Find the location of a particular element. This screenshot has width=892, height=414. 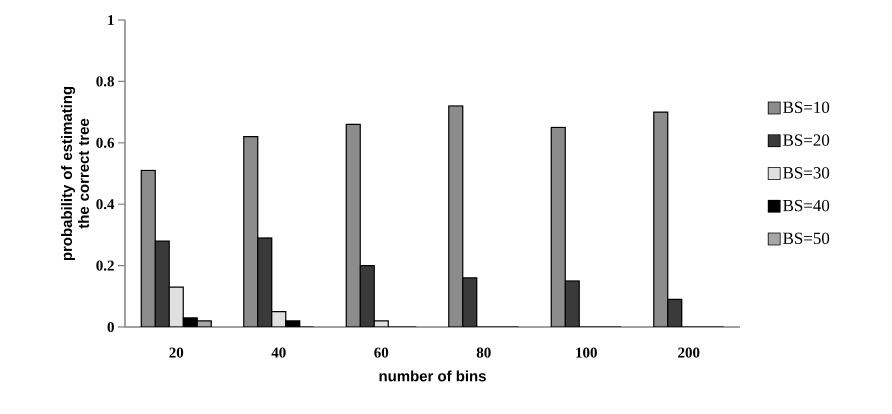

legend-label: BS=30 is located at coordinates (806, 173).